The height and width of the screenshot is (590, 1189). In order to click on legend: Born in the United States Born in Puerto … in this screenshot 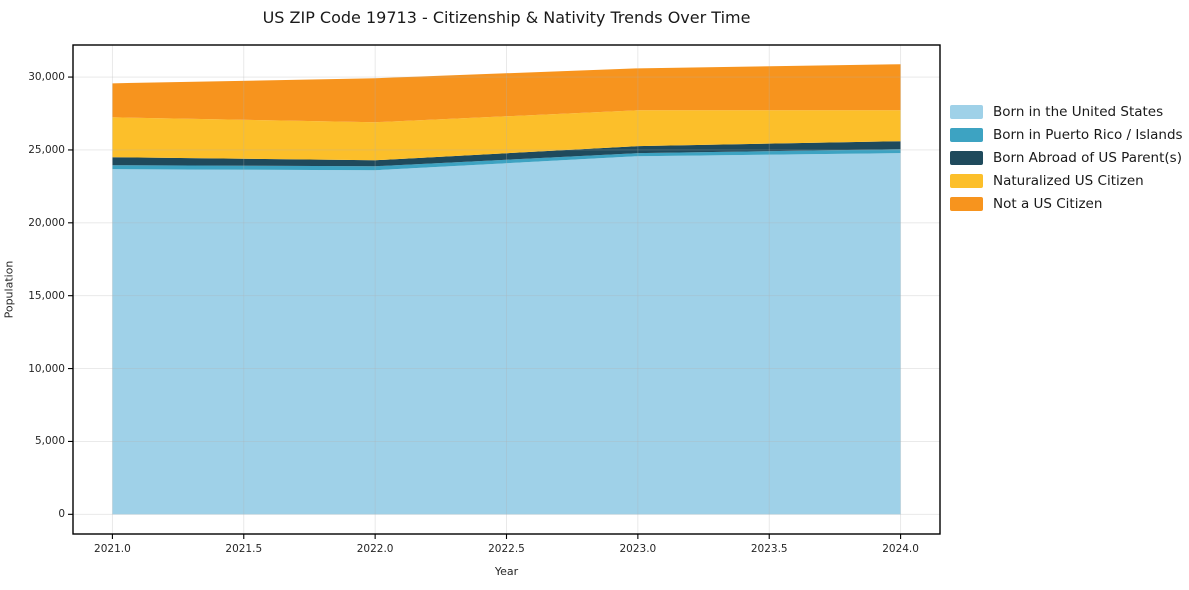, I will do `click(1066, 157)`.